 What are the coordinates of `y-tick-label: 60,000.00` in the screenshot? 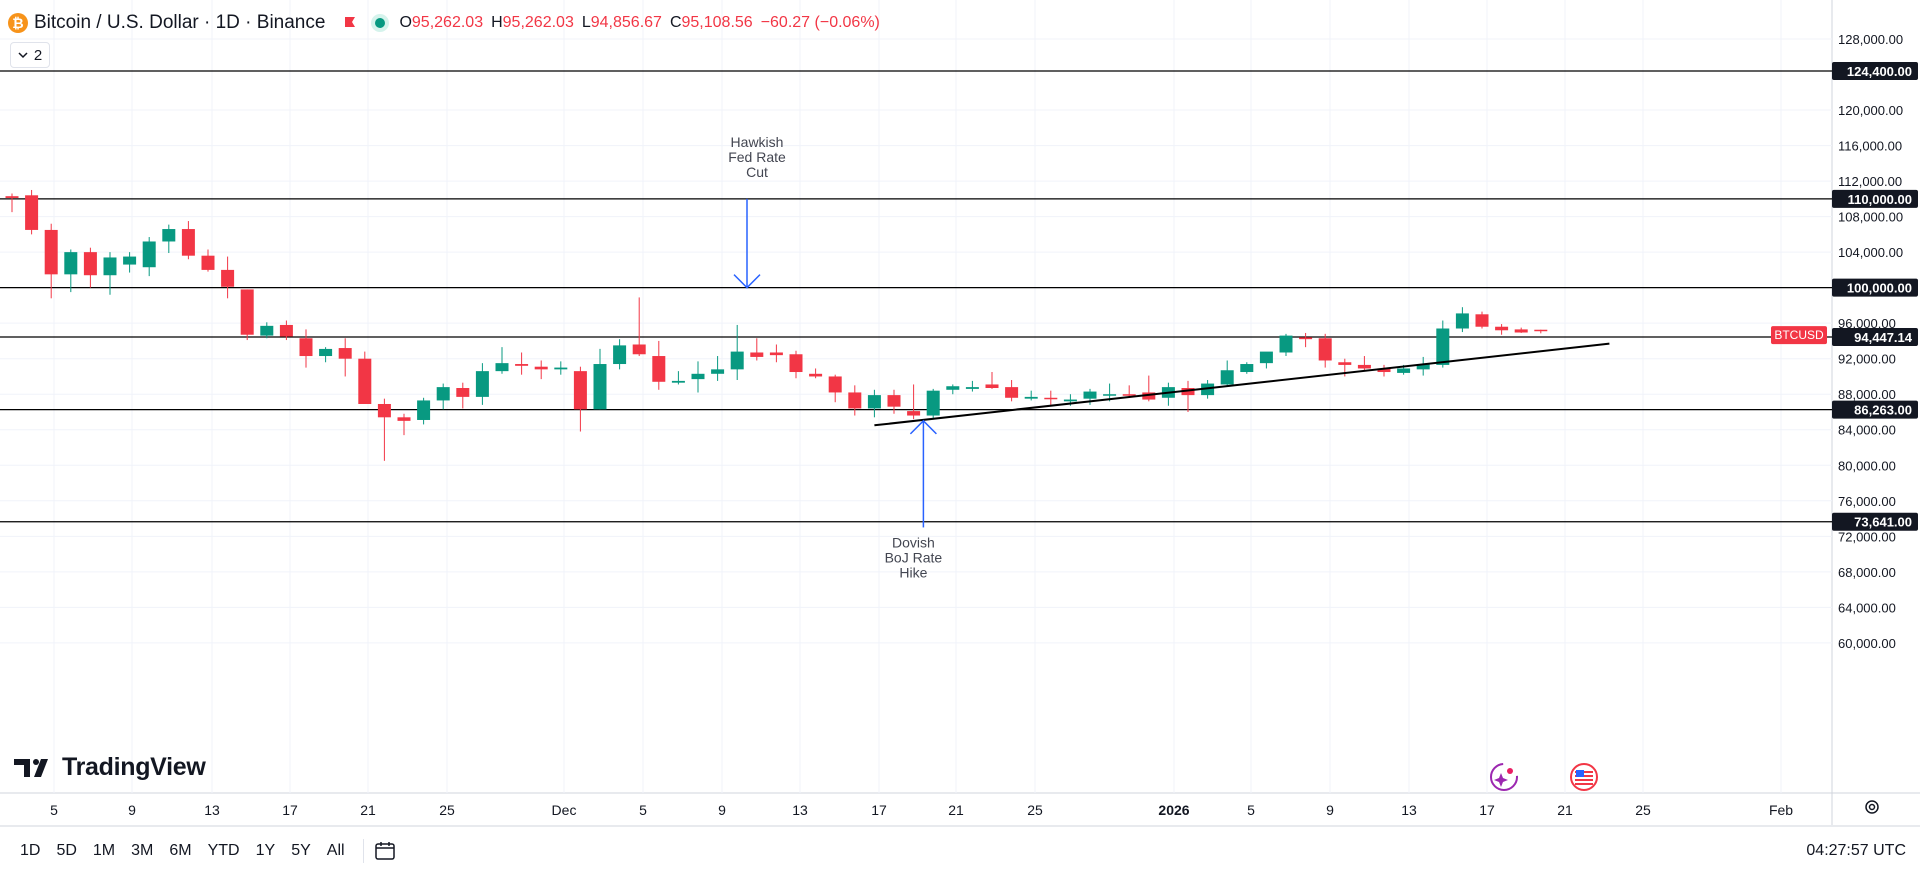 It's located at (1867, 643).